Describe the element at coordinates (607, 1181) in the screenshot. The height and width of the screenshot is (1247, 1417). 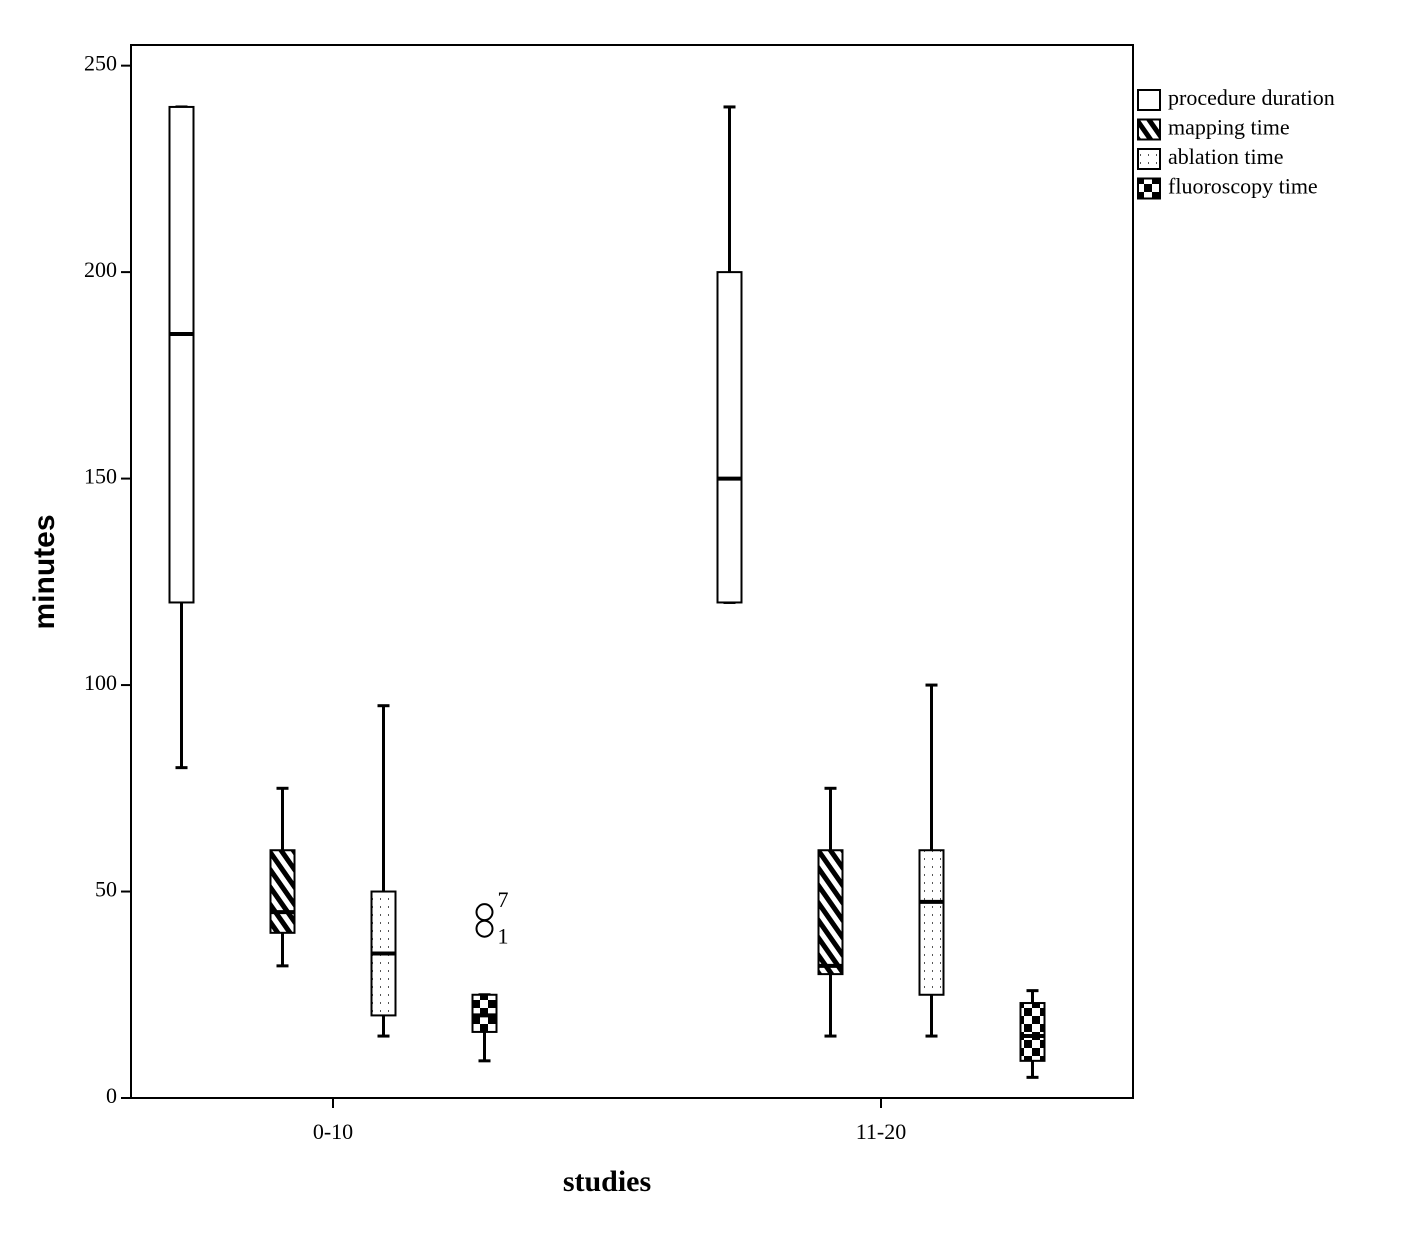
I see `x-axis-title: studies` at that location.